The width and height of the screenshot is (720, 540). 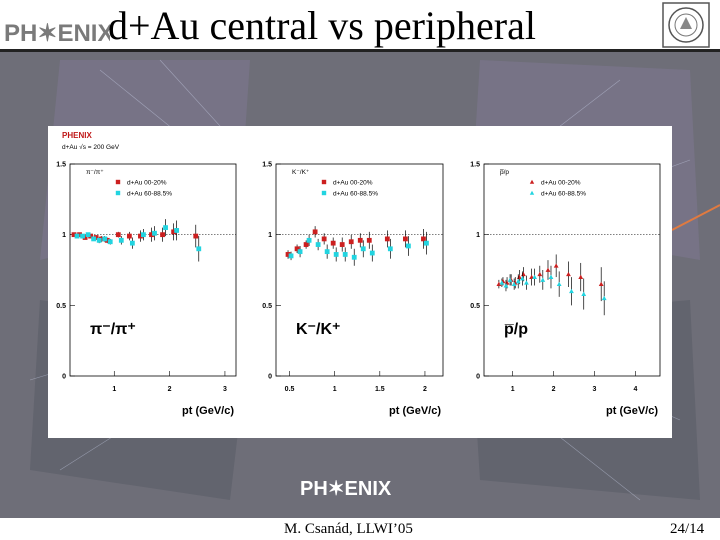 I want to click on author-credit: M. Csanád, LLWI’05, so click(x=348, y=529).